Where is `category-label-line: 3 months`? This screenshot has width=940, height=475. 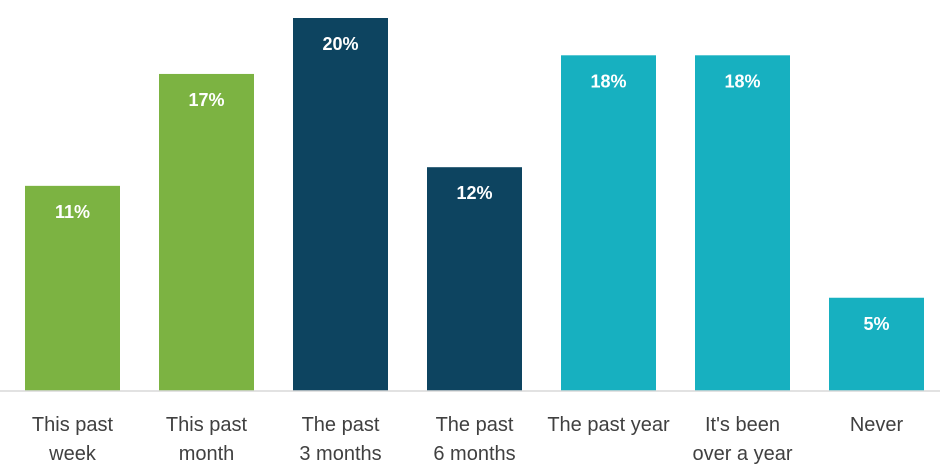
category-label-line: 3 months is located at coordinates (340, 454).